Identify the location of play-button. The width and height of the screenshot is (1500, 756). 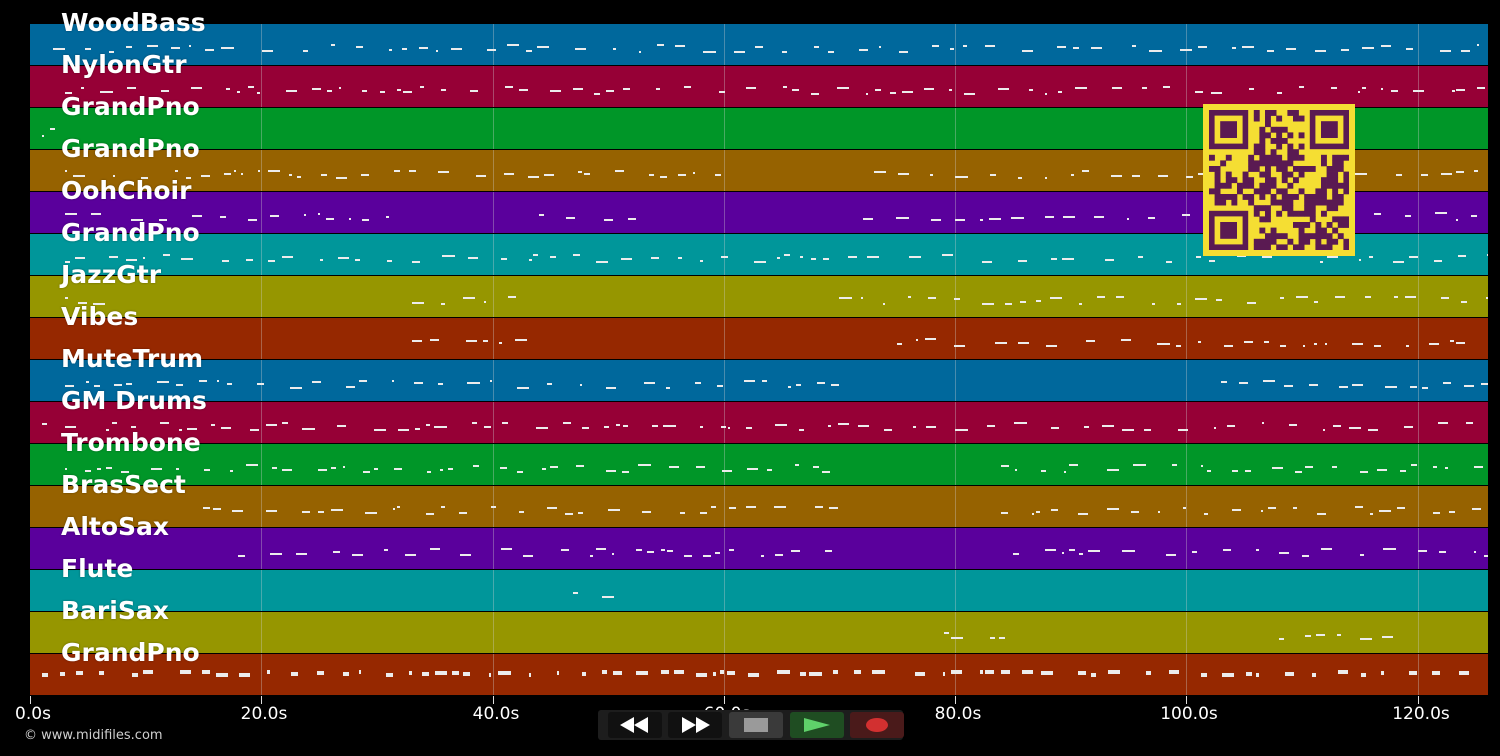
(817, 725).